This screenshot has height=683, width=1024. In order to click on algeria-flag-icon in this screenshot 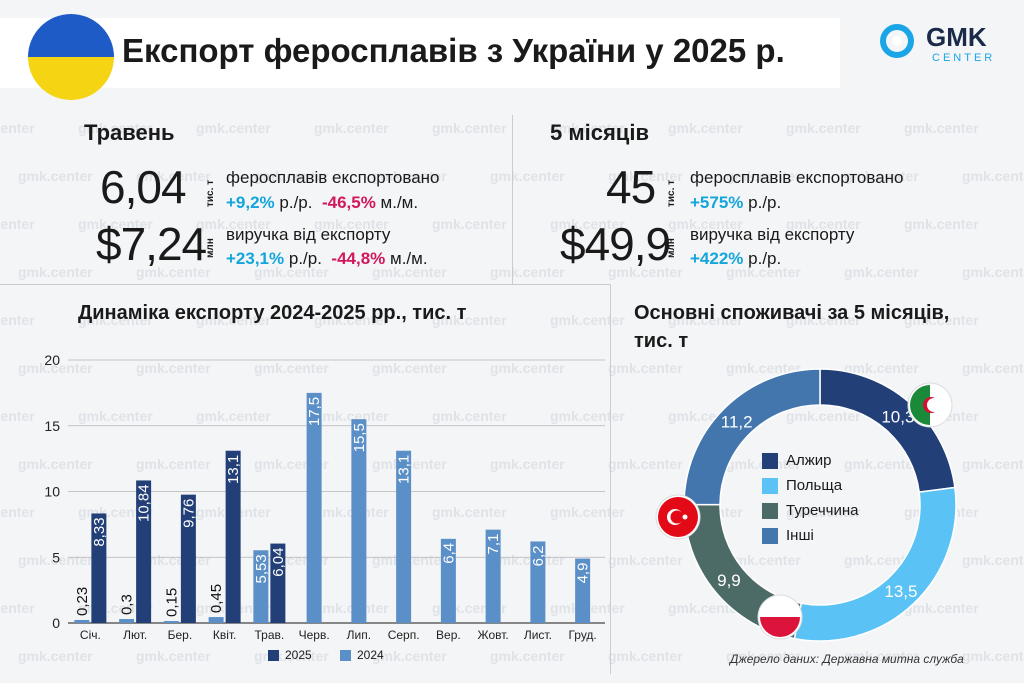, I will do `click(930, 405)`.